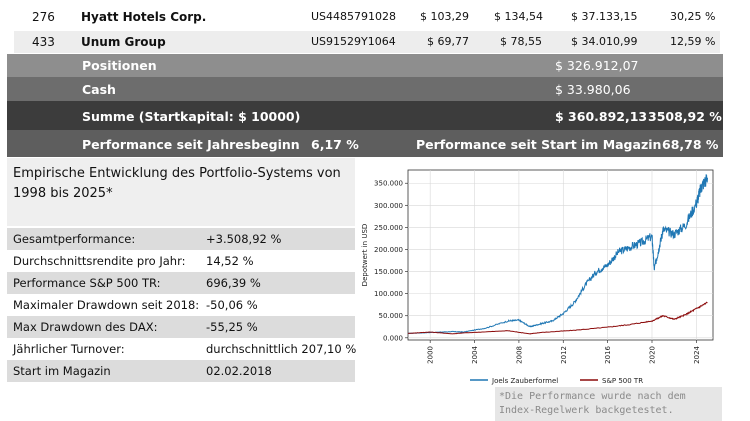  Describe the element at coordinates (99, 261) in the screenshot. I see `stat-label: Durchschnittsrendite pro Jahr:` at that location.